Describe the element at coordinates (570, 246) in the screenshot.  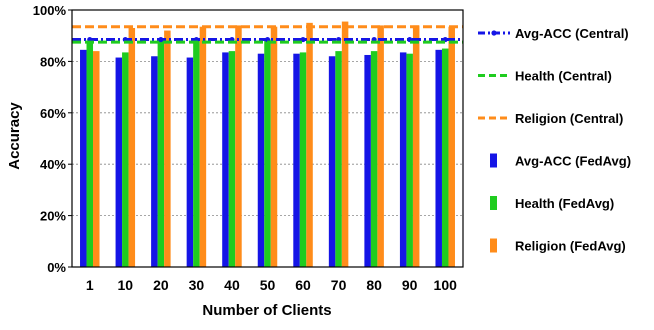
I see `legend-label: Religion (FedAvg)` at that location.